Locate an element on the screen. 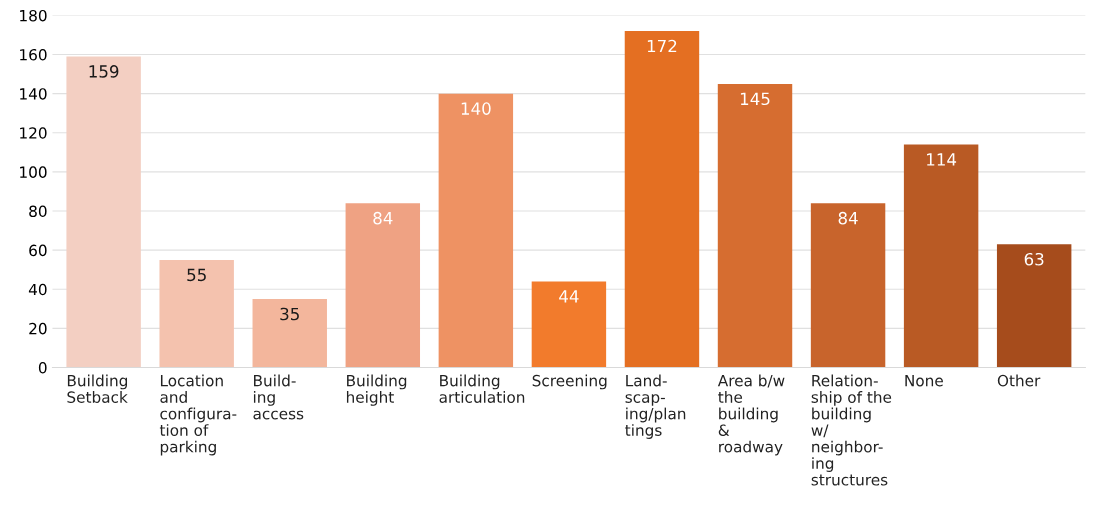 This screenshot has height=514, width=1093. data-label: 63 is located at coordinates (1034, 259).